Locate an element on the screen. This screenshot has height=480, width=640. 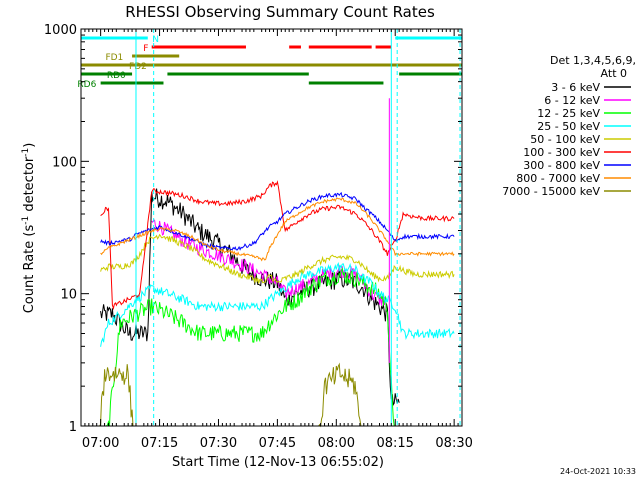
legend-label-0: 3 - 6 keV is located at coordinates (575, 87).